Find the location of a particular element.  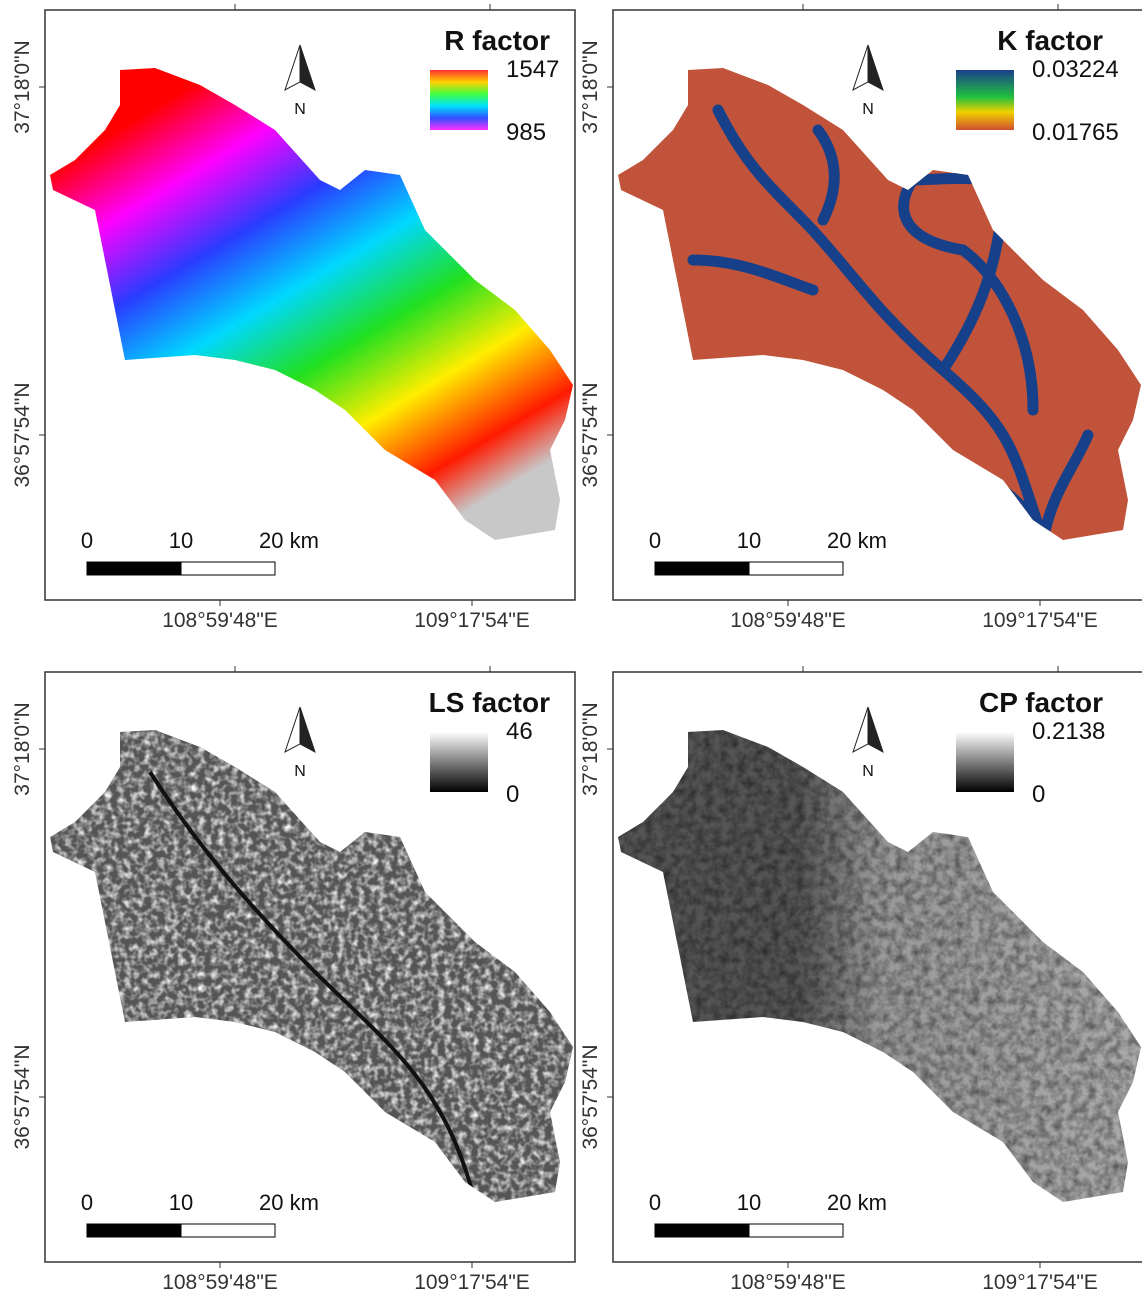

legend-max: 0.03224 is located at coordinates (1075, 69).